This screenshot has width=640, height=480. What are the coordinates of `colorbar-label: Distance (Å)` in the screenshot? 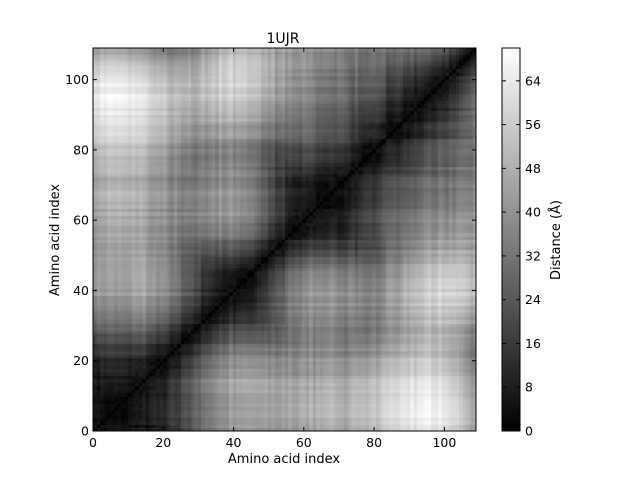 It's located at (556, 240).